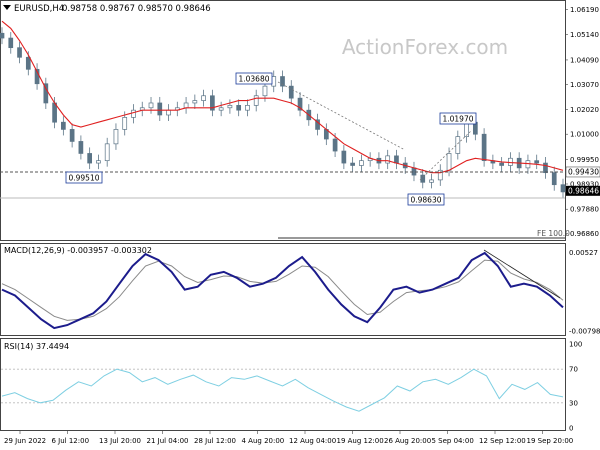 This screenshot has height=450, width=600. I want to click on rsi-line, so click(282, 390).